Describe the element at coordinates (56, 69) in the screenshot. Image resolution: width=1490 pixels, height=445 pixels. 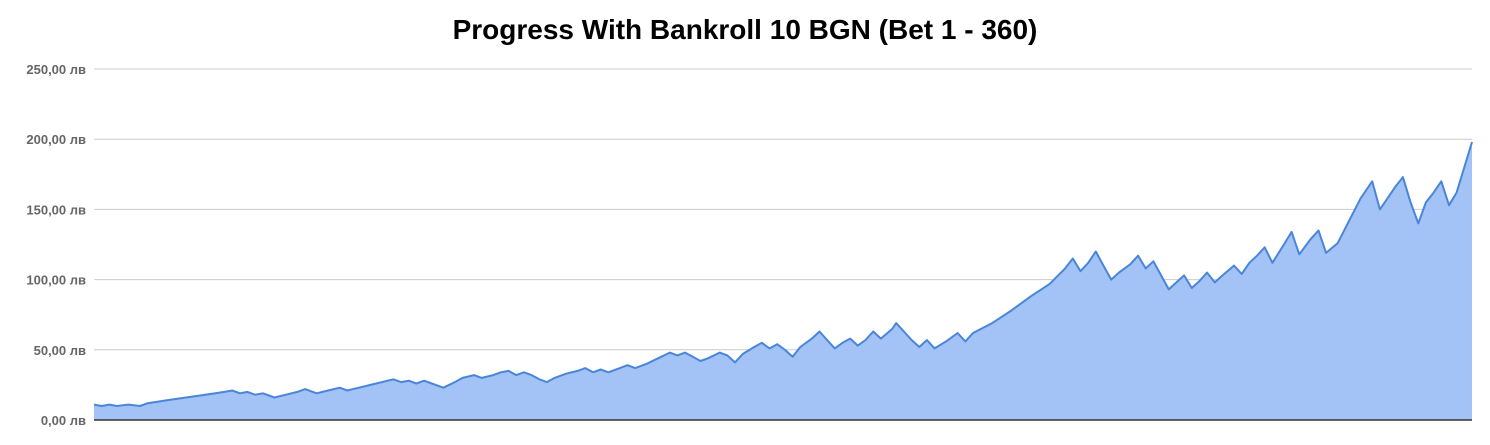
I see `y-tick-label: 250,00 лв` at that location.